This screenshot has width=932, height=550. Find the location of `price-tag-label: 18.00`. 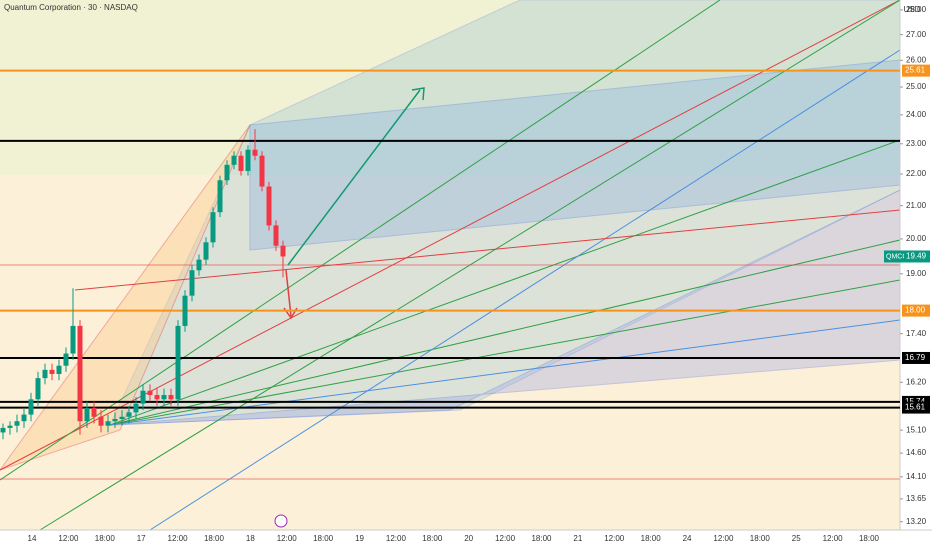

price-tag-label: 18.00 is located at coordinates (915, 310).